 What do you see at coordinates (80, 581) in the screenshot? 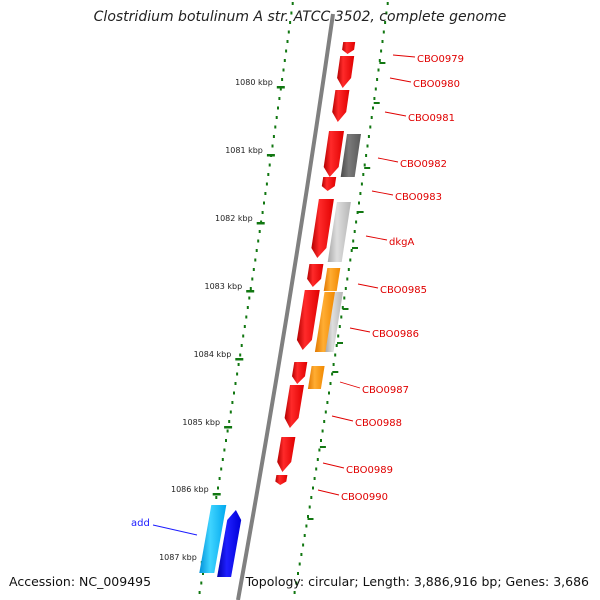
I see `accession-text: Accession: NC_009495` at bounding box center [80, 581].